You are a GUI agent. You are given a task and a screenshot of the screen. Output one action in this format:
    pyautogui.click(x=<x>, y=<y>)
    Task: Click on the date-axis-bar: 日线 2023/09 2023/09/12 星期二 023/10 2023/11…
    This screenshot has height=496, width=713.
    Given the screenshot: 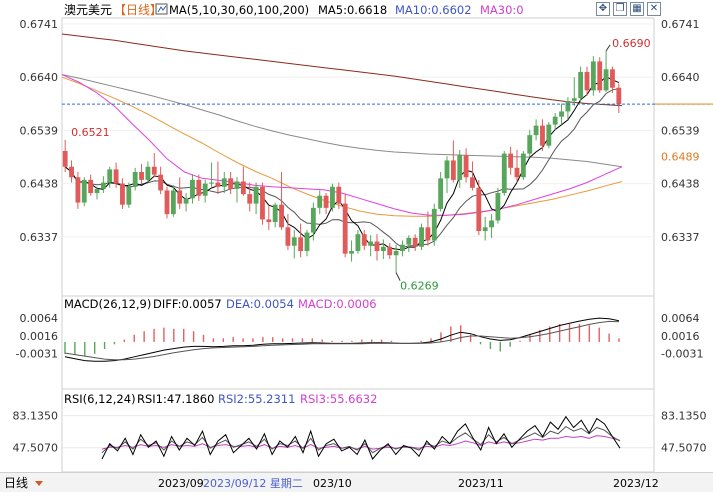 What is the action you would take?
    pyautogui.click(x=356, y=482)
    